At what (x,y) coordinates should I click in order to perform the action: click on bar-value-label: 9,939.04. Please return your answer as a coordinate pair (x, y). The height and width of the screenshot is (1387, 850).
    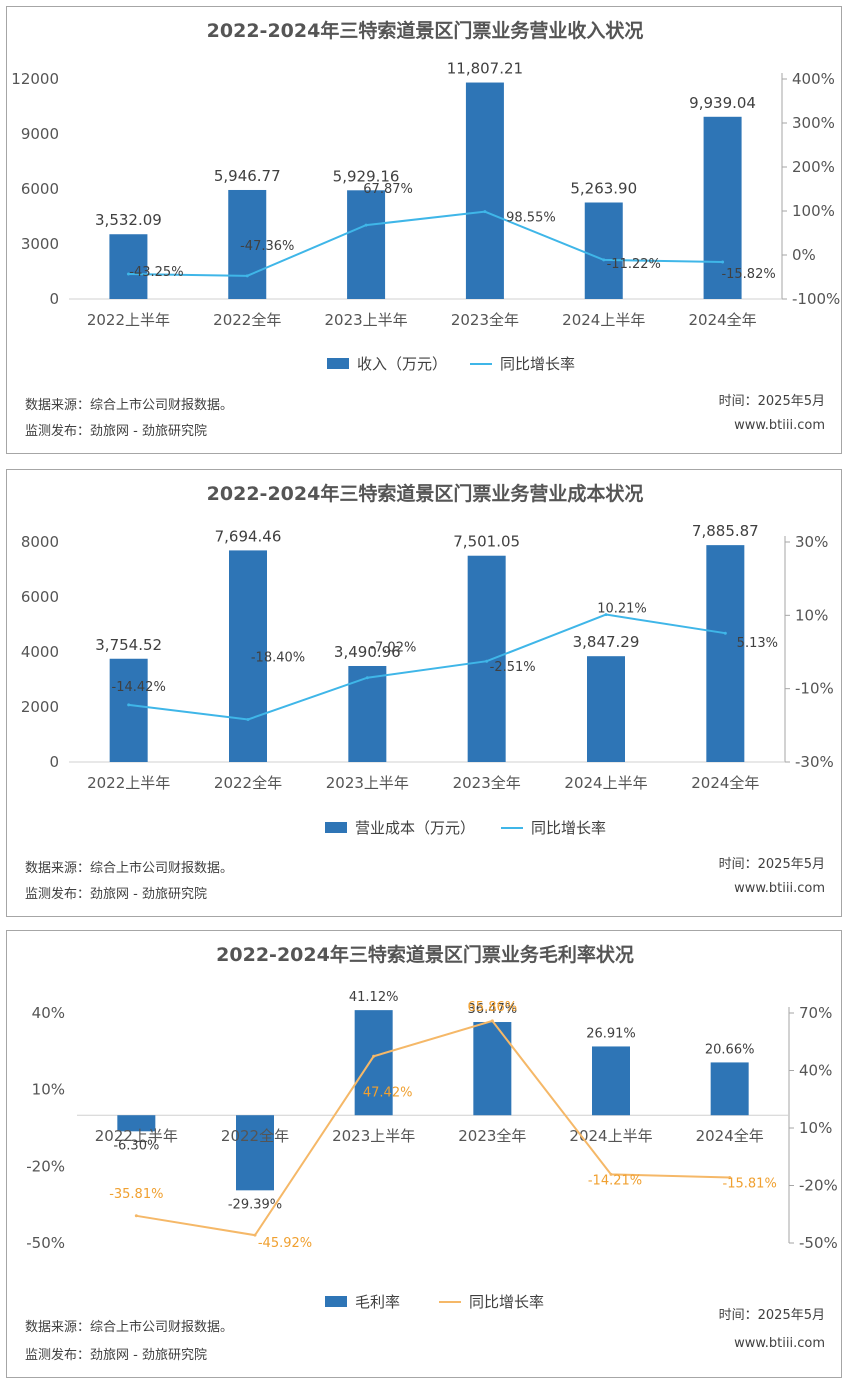
    Looking at the image, I should click on (722, 103).